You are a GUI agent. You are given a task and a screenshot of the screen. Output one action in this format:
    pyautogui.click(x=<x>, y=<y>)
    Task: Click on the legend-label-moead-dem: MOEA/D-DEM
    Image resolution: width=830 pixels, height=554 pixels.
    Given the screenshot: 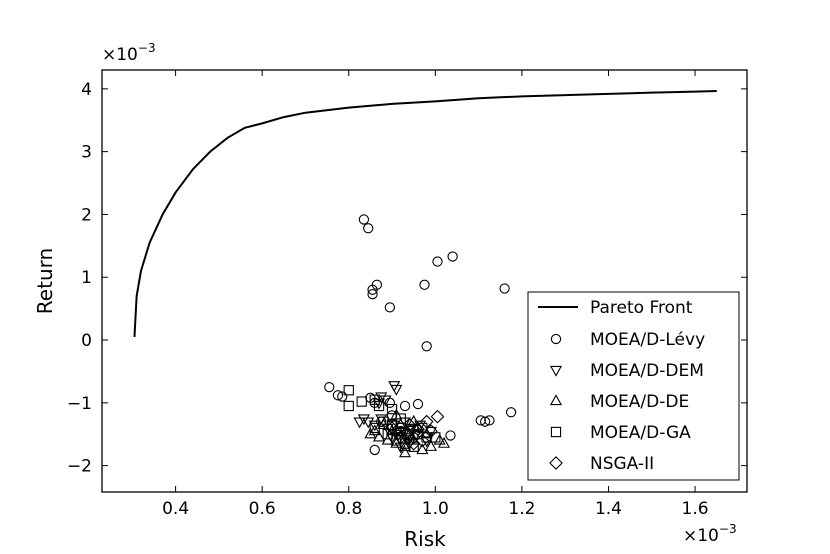 What is the action you would take?
    pyautogui.click(x=647, y=371)
    